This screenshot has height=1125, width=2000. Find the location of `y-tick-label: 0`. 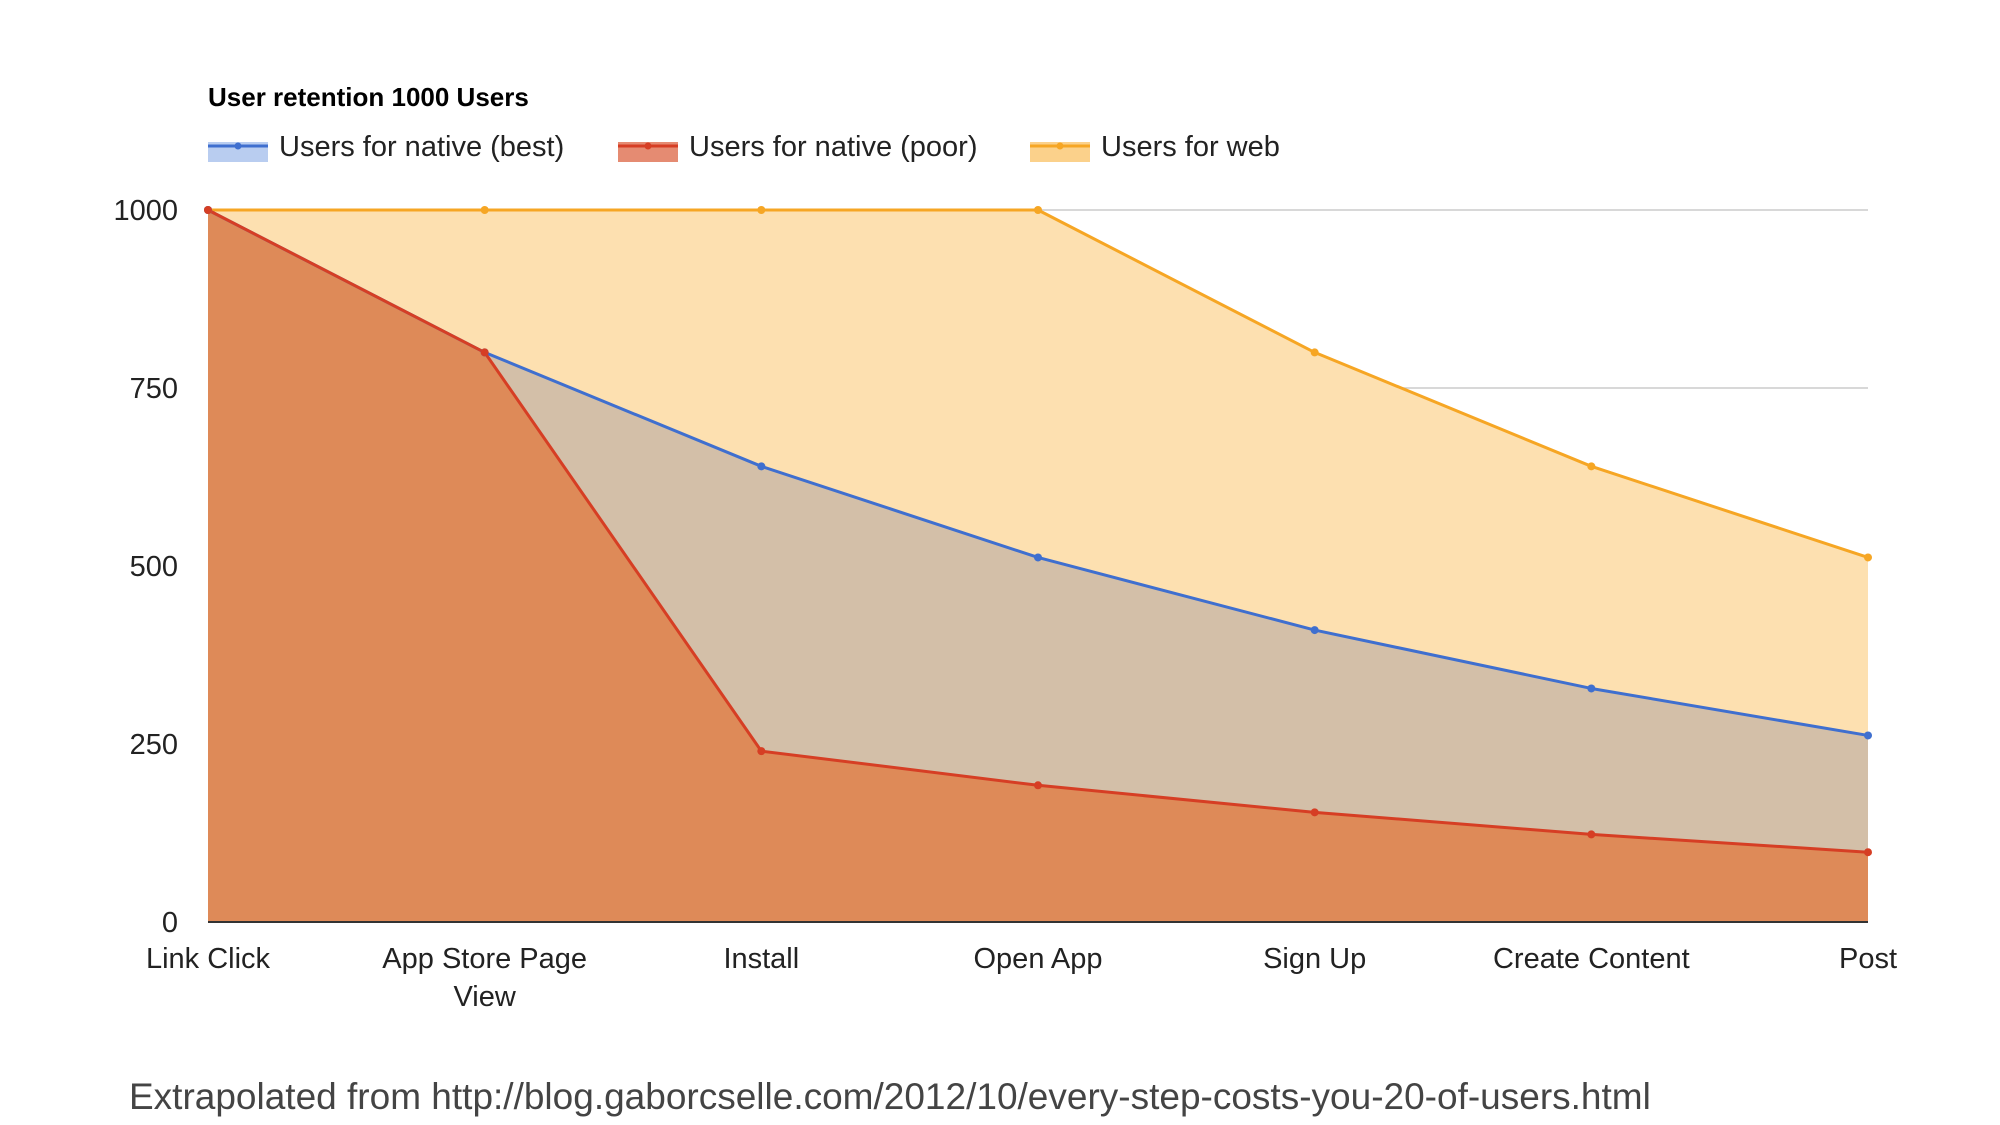

y-tick-label: 0 is located at coordinates (170, 923).